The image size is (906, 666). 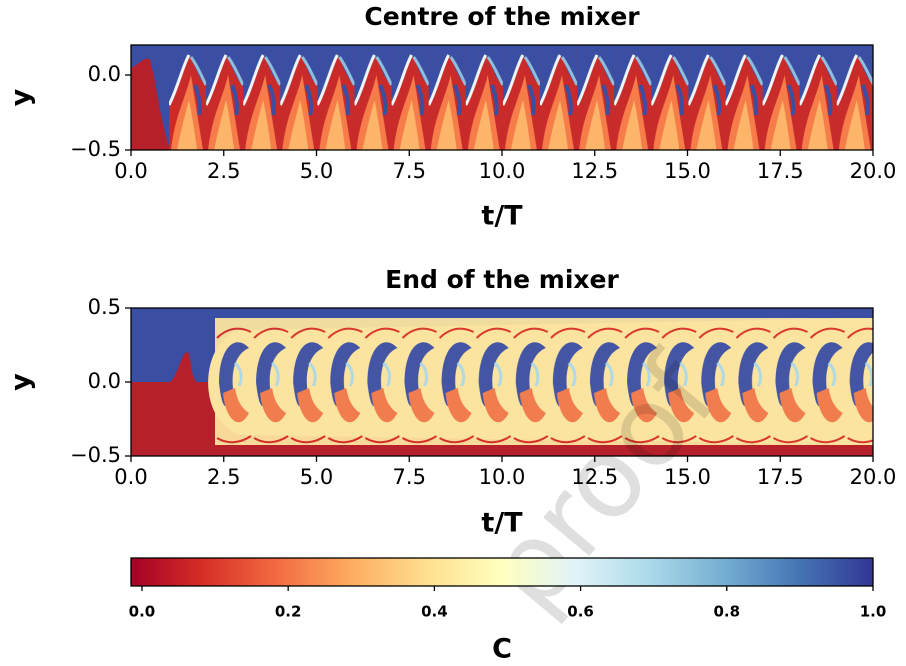 I want to click on colorbar-label: C, so click(x=502, y=649).